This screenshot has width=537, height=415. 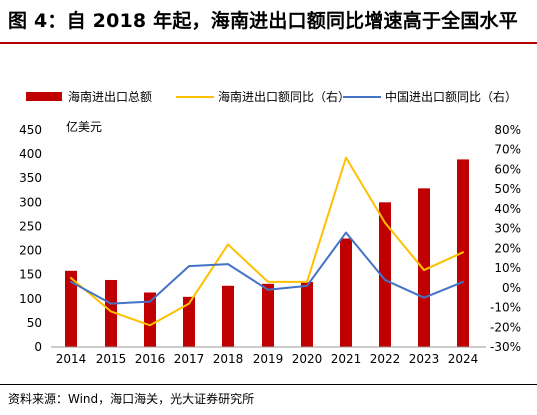 I want to click on x-tick-2018: 2018, so click(x=228, y=359).